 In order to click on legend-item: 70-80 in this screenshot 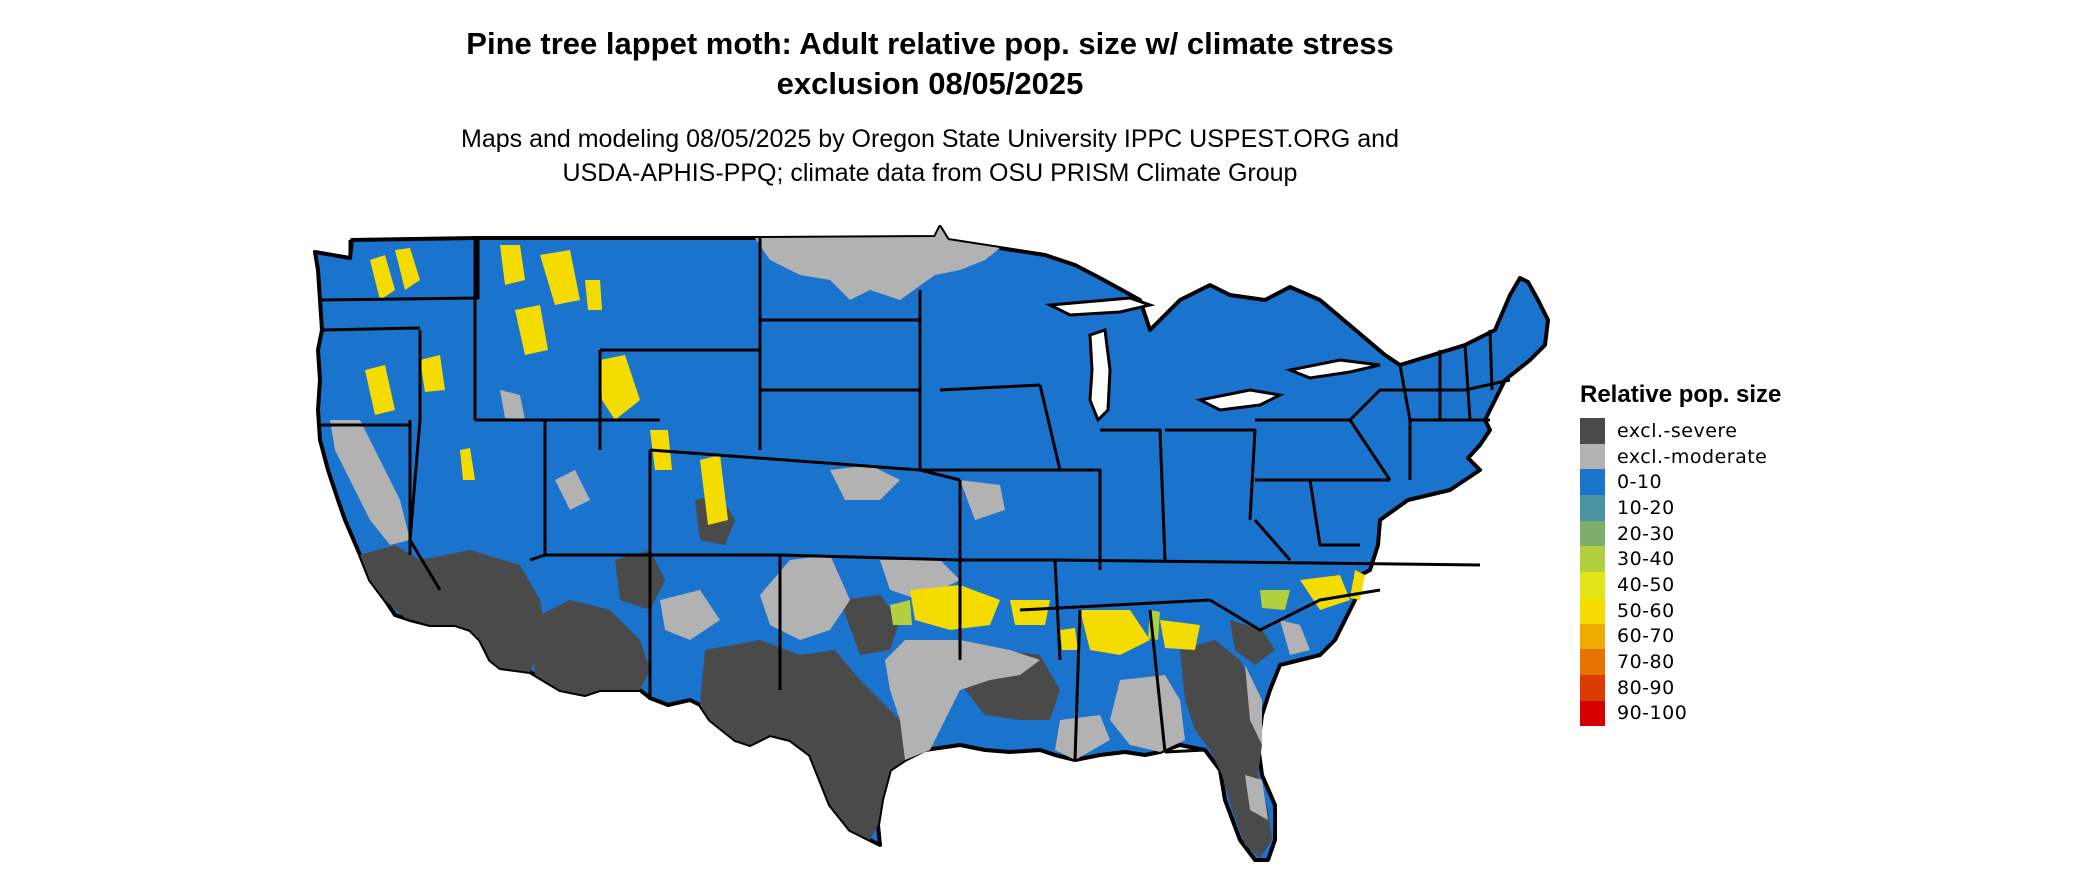, I will do `click(1790, 662)`.